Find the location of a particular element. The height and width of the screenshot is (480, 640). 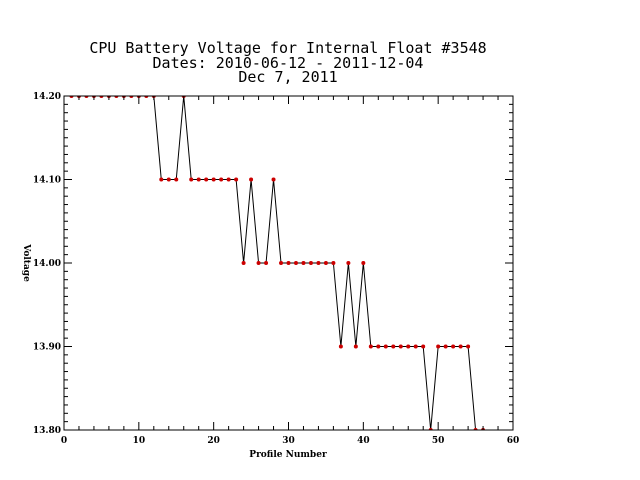

x-tick-label: 30 is located at coordinates (288, 441).